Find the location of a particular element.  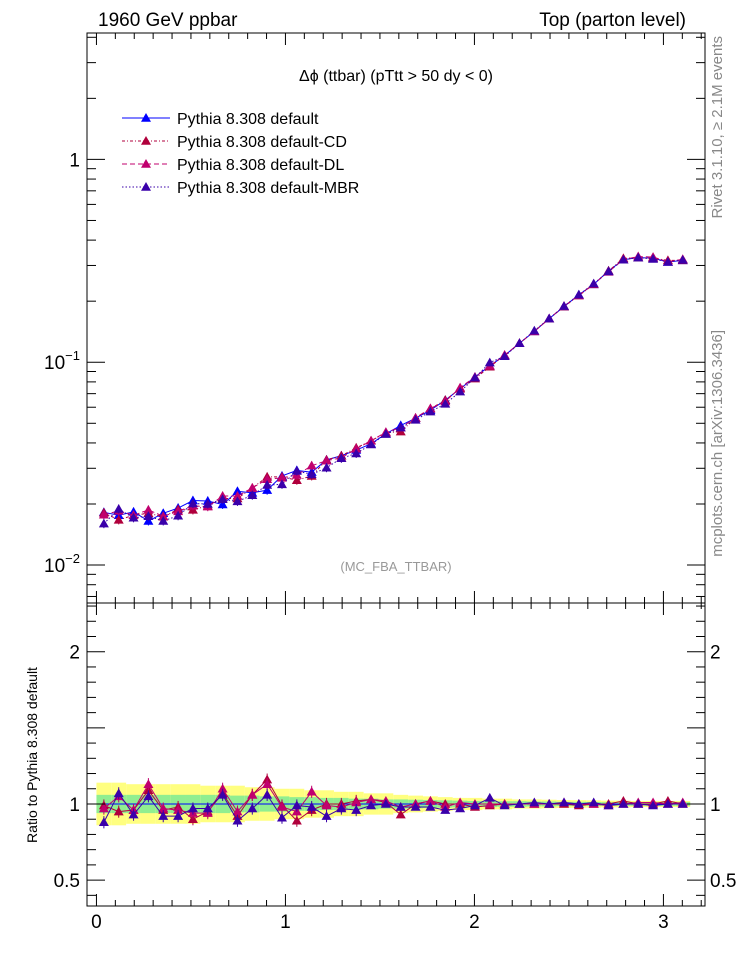

header-left: 1960 GeV ppbar is located at coordinates (168, 20).